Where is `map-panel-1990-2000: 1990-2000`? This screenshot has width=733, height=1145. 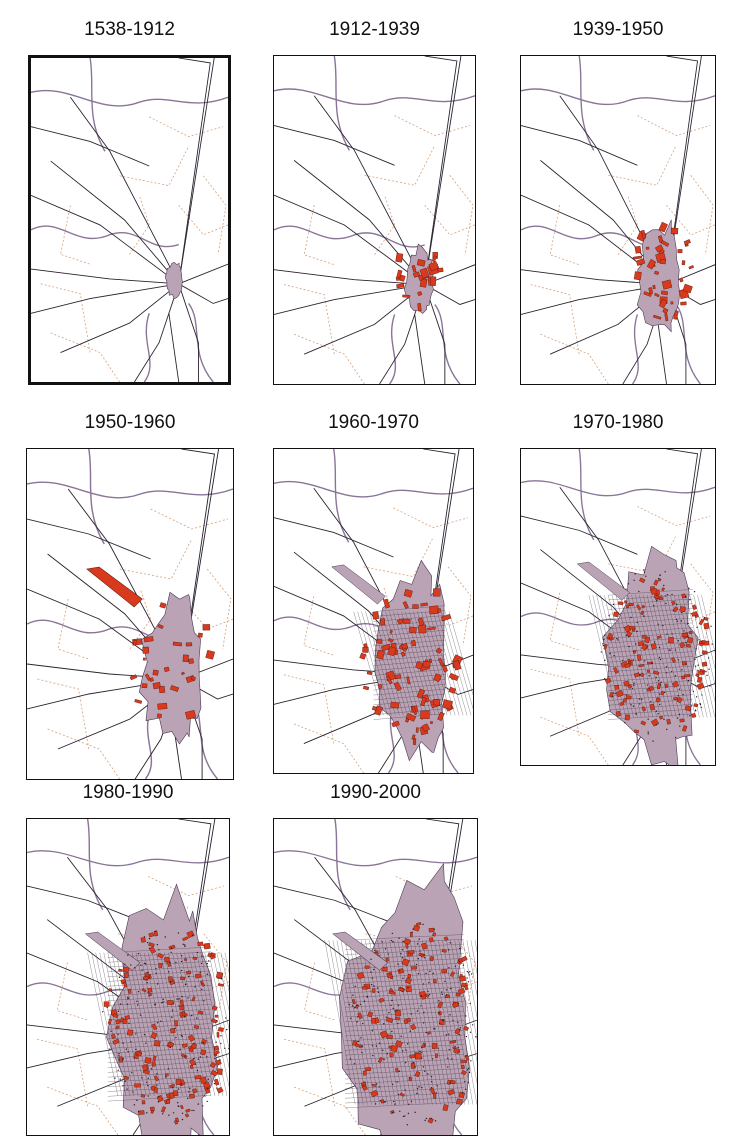 map-panel-1990-2000: 1990-2000 is located at coordinates (375, 959).